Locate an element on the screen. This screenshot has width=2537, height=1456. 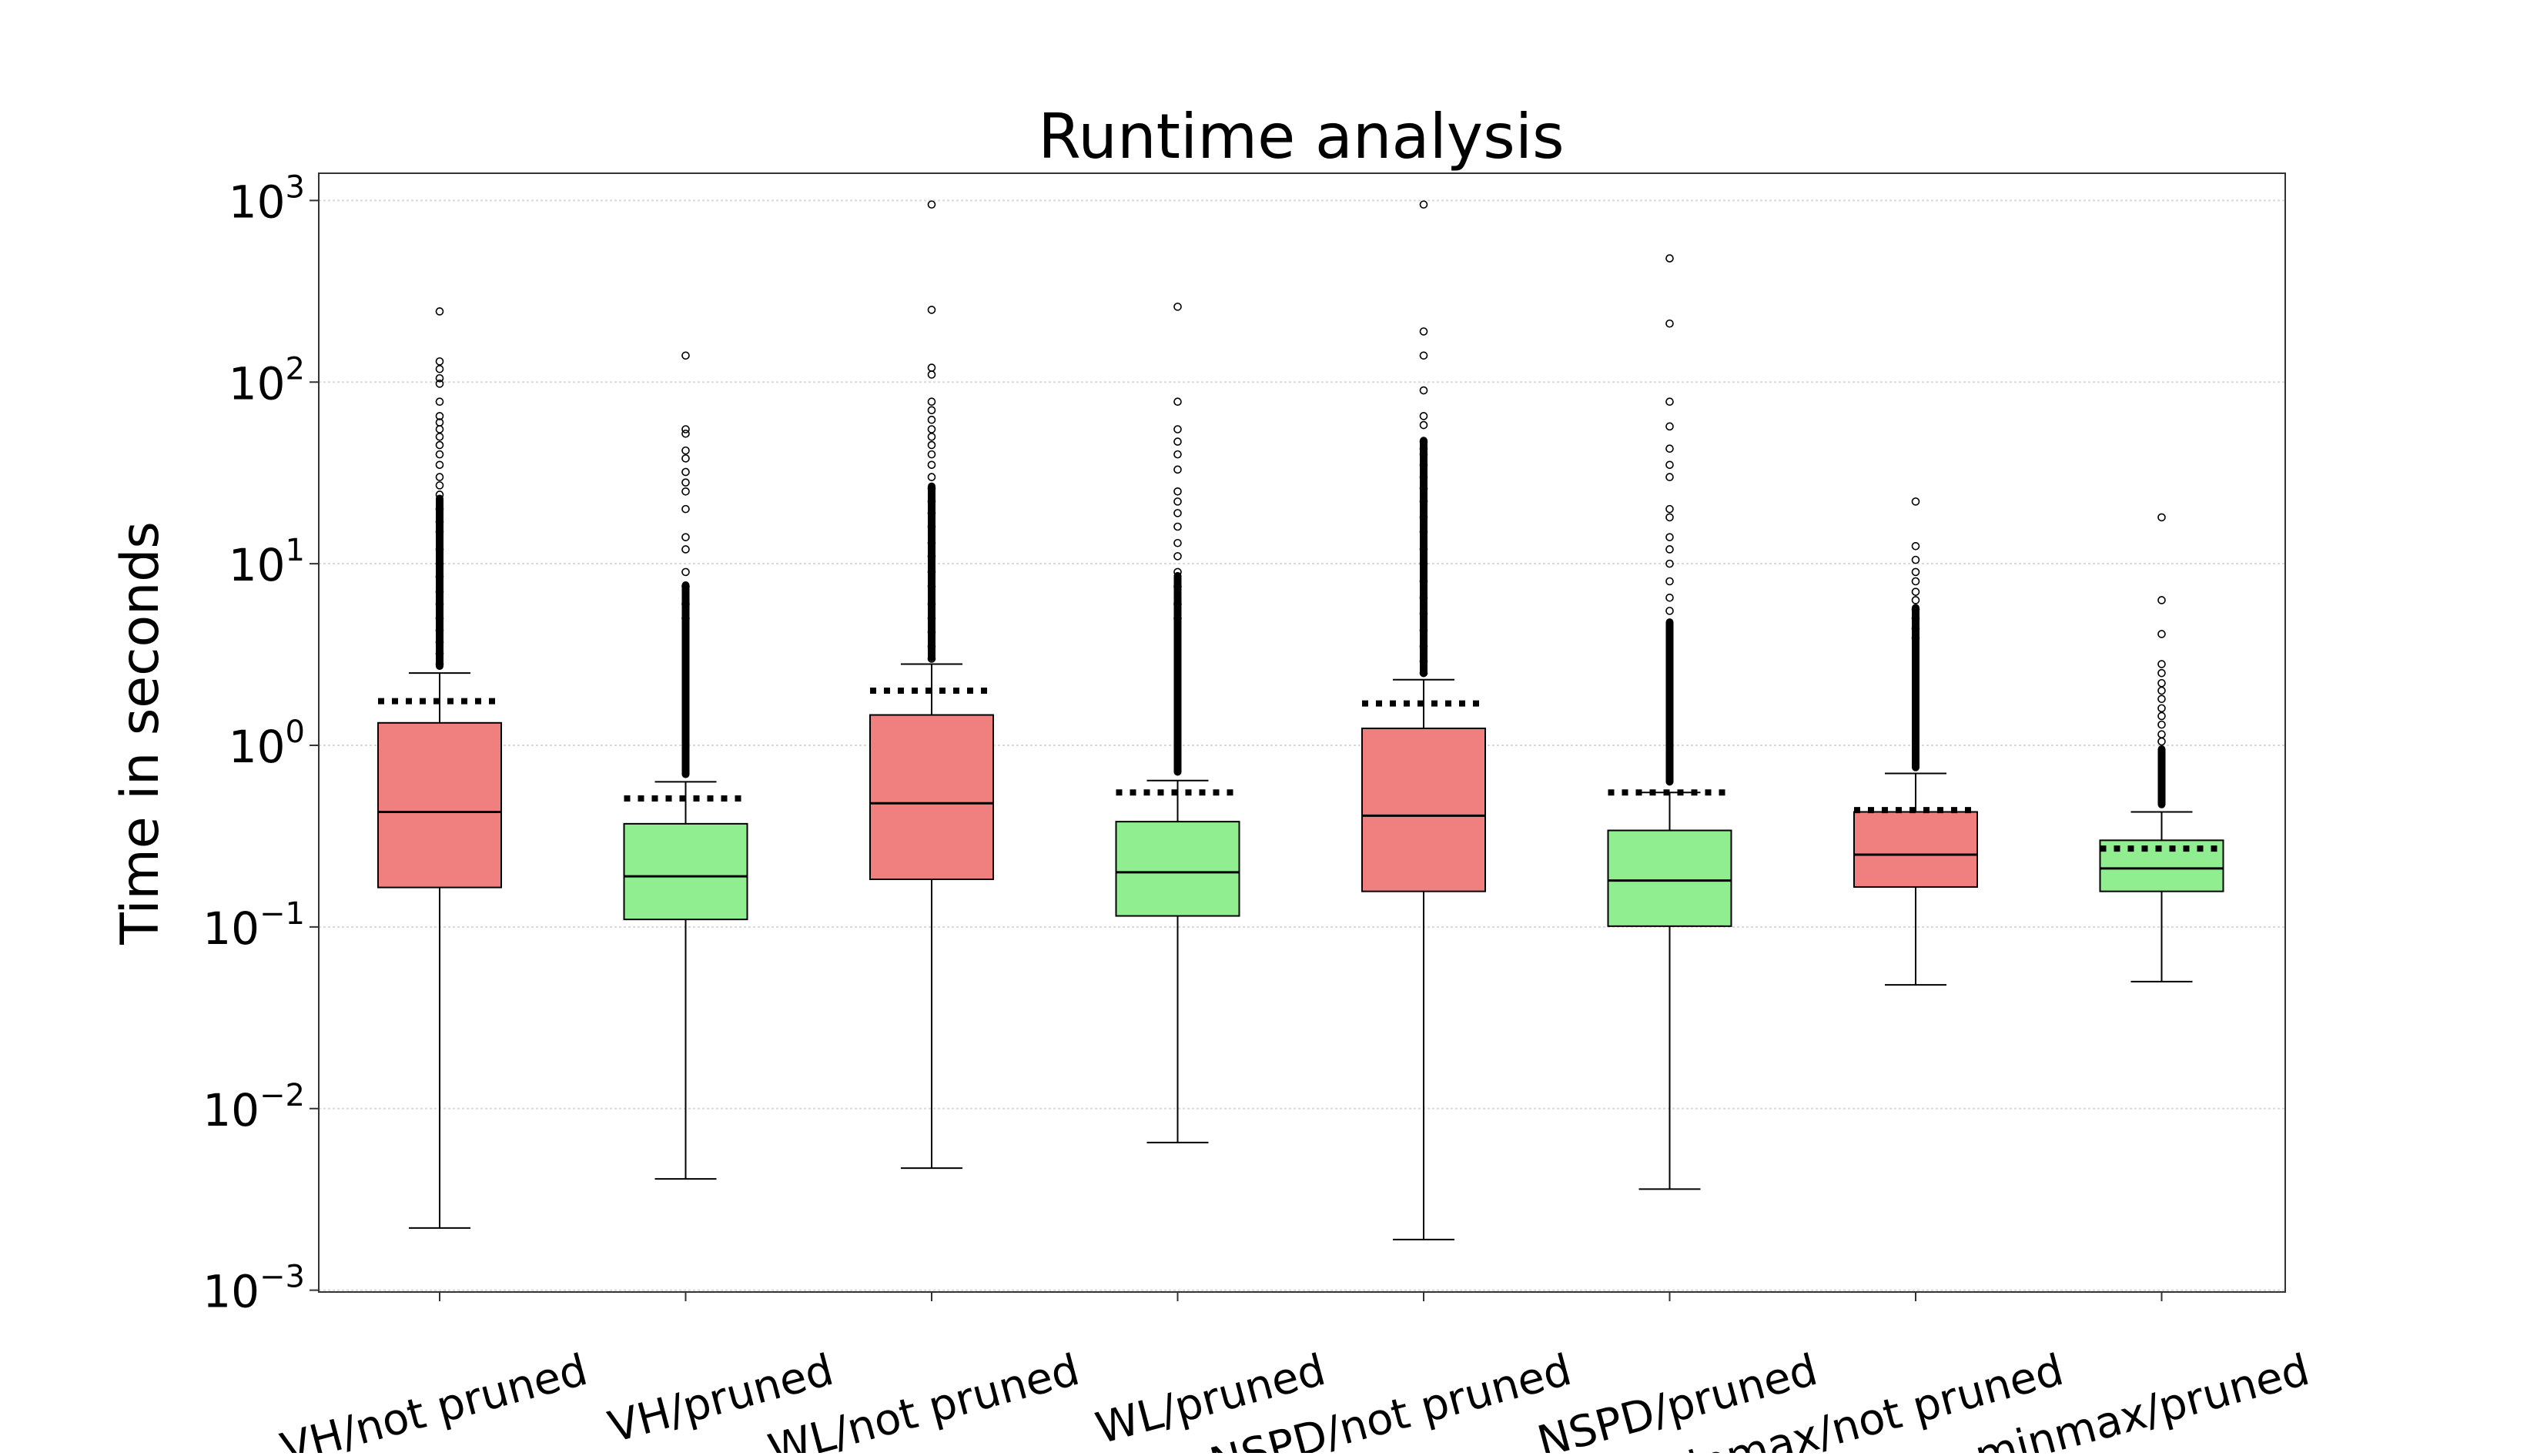
y-tick-label: 10⁻³ is located at coordinates (253, 1289).